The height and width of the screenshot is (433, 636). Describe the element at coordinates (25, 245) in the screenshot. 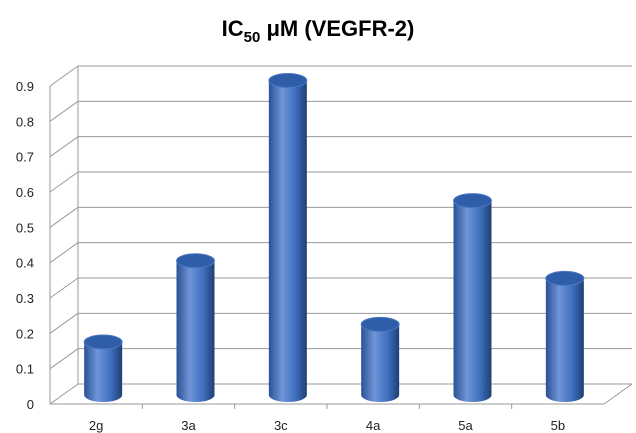

I see `y-axis-ticks: 0 0.1 0.2 0.3 0.4 0.5 0.6 0.7 0.8 0.9` at that location.